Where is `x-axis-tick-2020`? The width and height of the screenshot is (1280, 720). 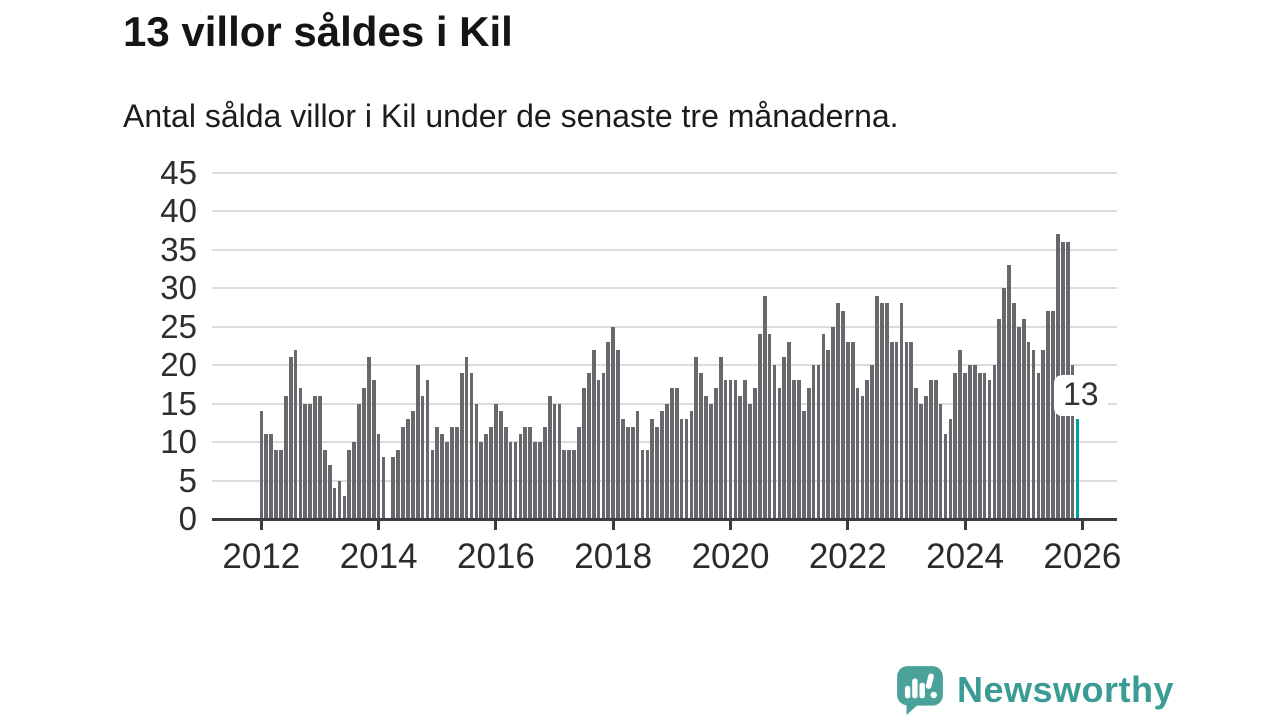 x-axis-tick-2020 is located at coordinates (730, 525).